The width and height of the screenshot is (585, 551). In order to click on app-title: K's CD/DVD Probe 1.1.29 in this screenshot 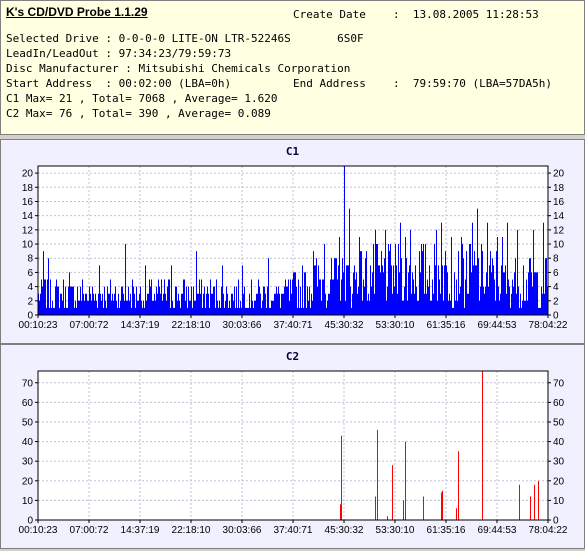, I will do `click(77, 12)`.